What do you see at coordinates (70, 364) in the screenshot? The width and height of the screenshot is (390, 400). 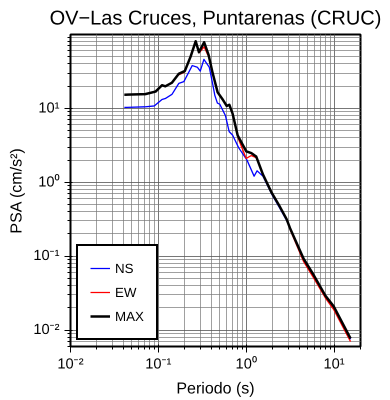 I see `x-tick-label: 10⁻²` at bounding box center [70, 364].